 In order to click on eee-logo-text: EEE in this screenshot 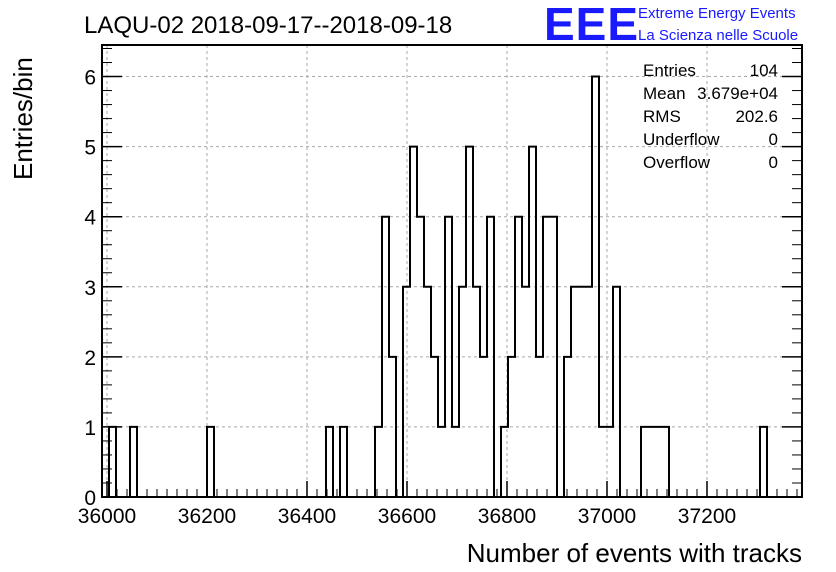, I will do `click(591, 25)`.